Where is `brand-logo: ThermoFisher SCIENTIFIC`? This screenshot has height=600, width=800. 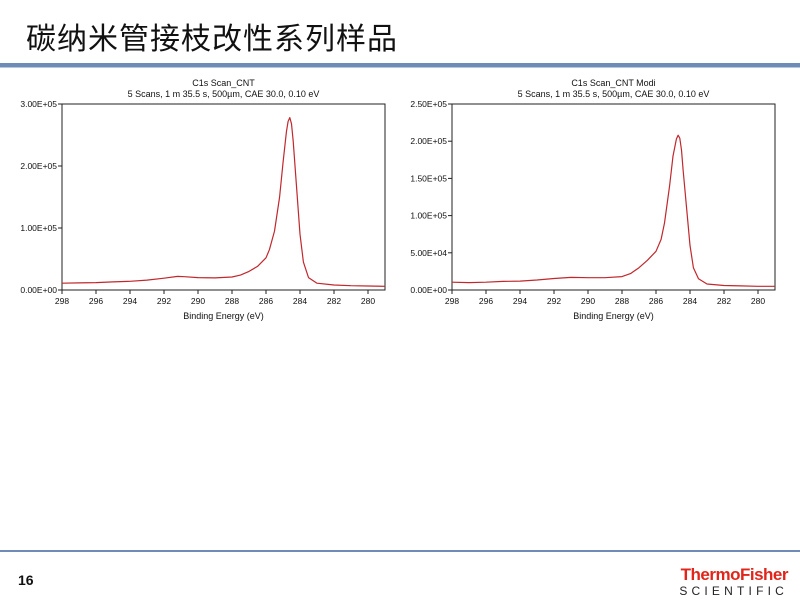
brand-logo: ThermoFisher SCIENTIFIC is located at coordinates (734, 582).